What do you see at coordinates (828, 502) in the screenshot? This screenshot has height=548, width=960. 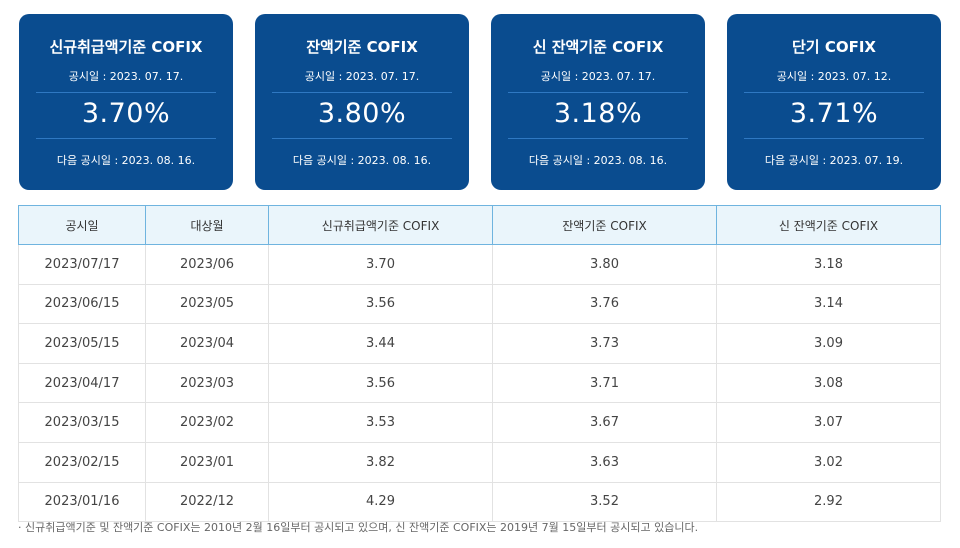 I see `cell-new-balance-cofix: 2.92` at bounding box center [828, 502].